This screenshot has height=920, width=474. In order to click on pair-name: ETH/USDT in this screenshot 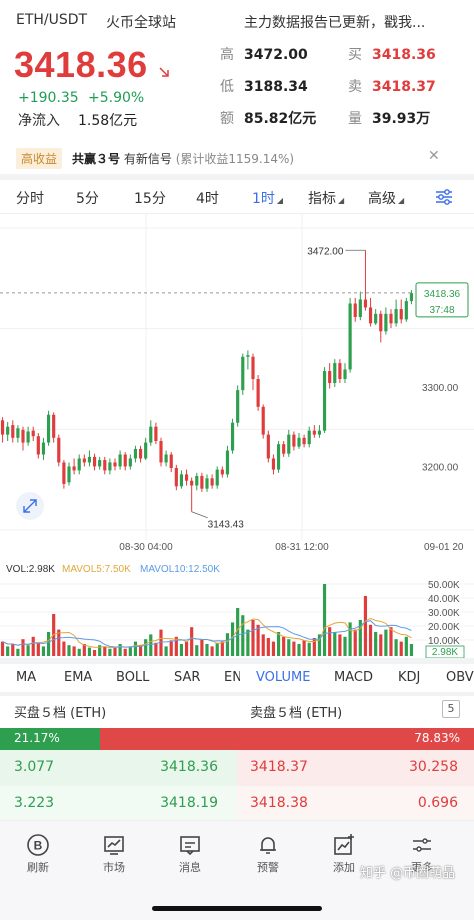, I will do `click(52, 20)`.